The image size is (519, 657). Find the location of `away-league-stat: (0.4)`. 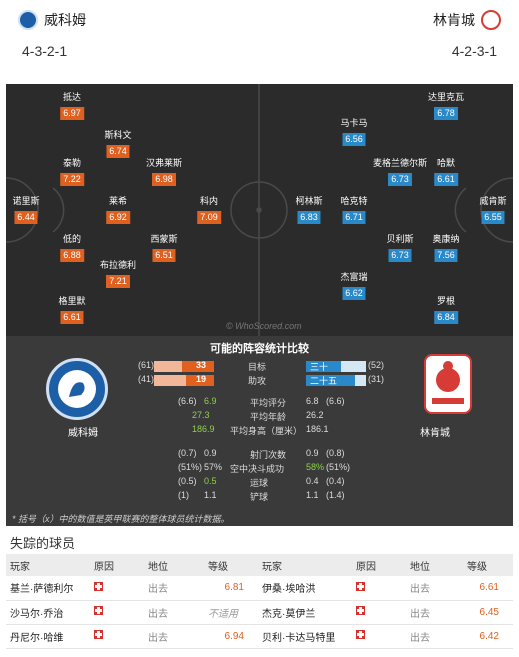

away-league-stat: (0.4) is located at coordinates (335, 481).